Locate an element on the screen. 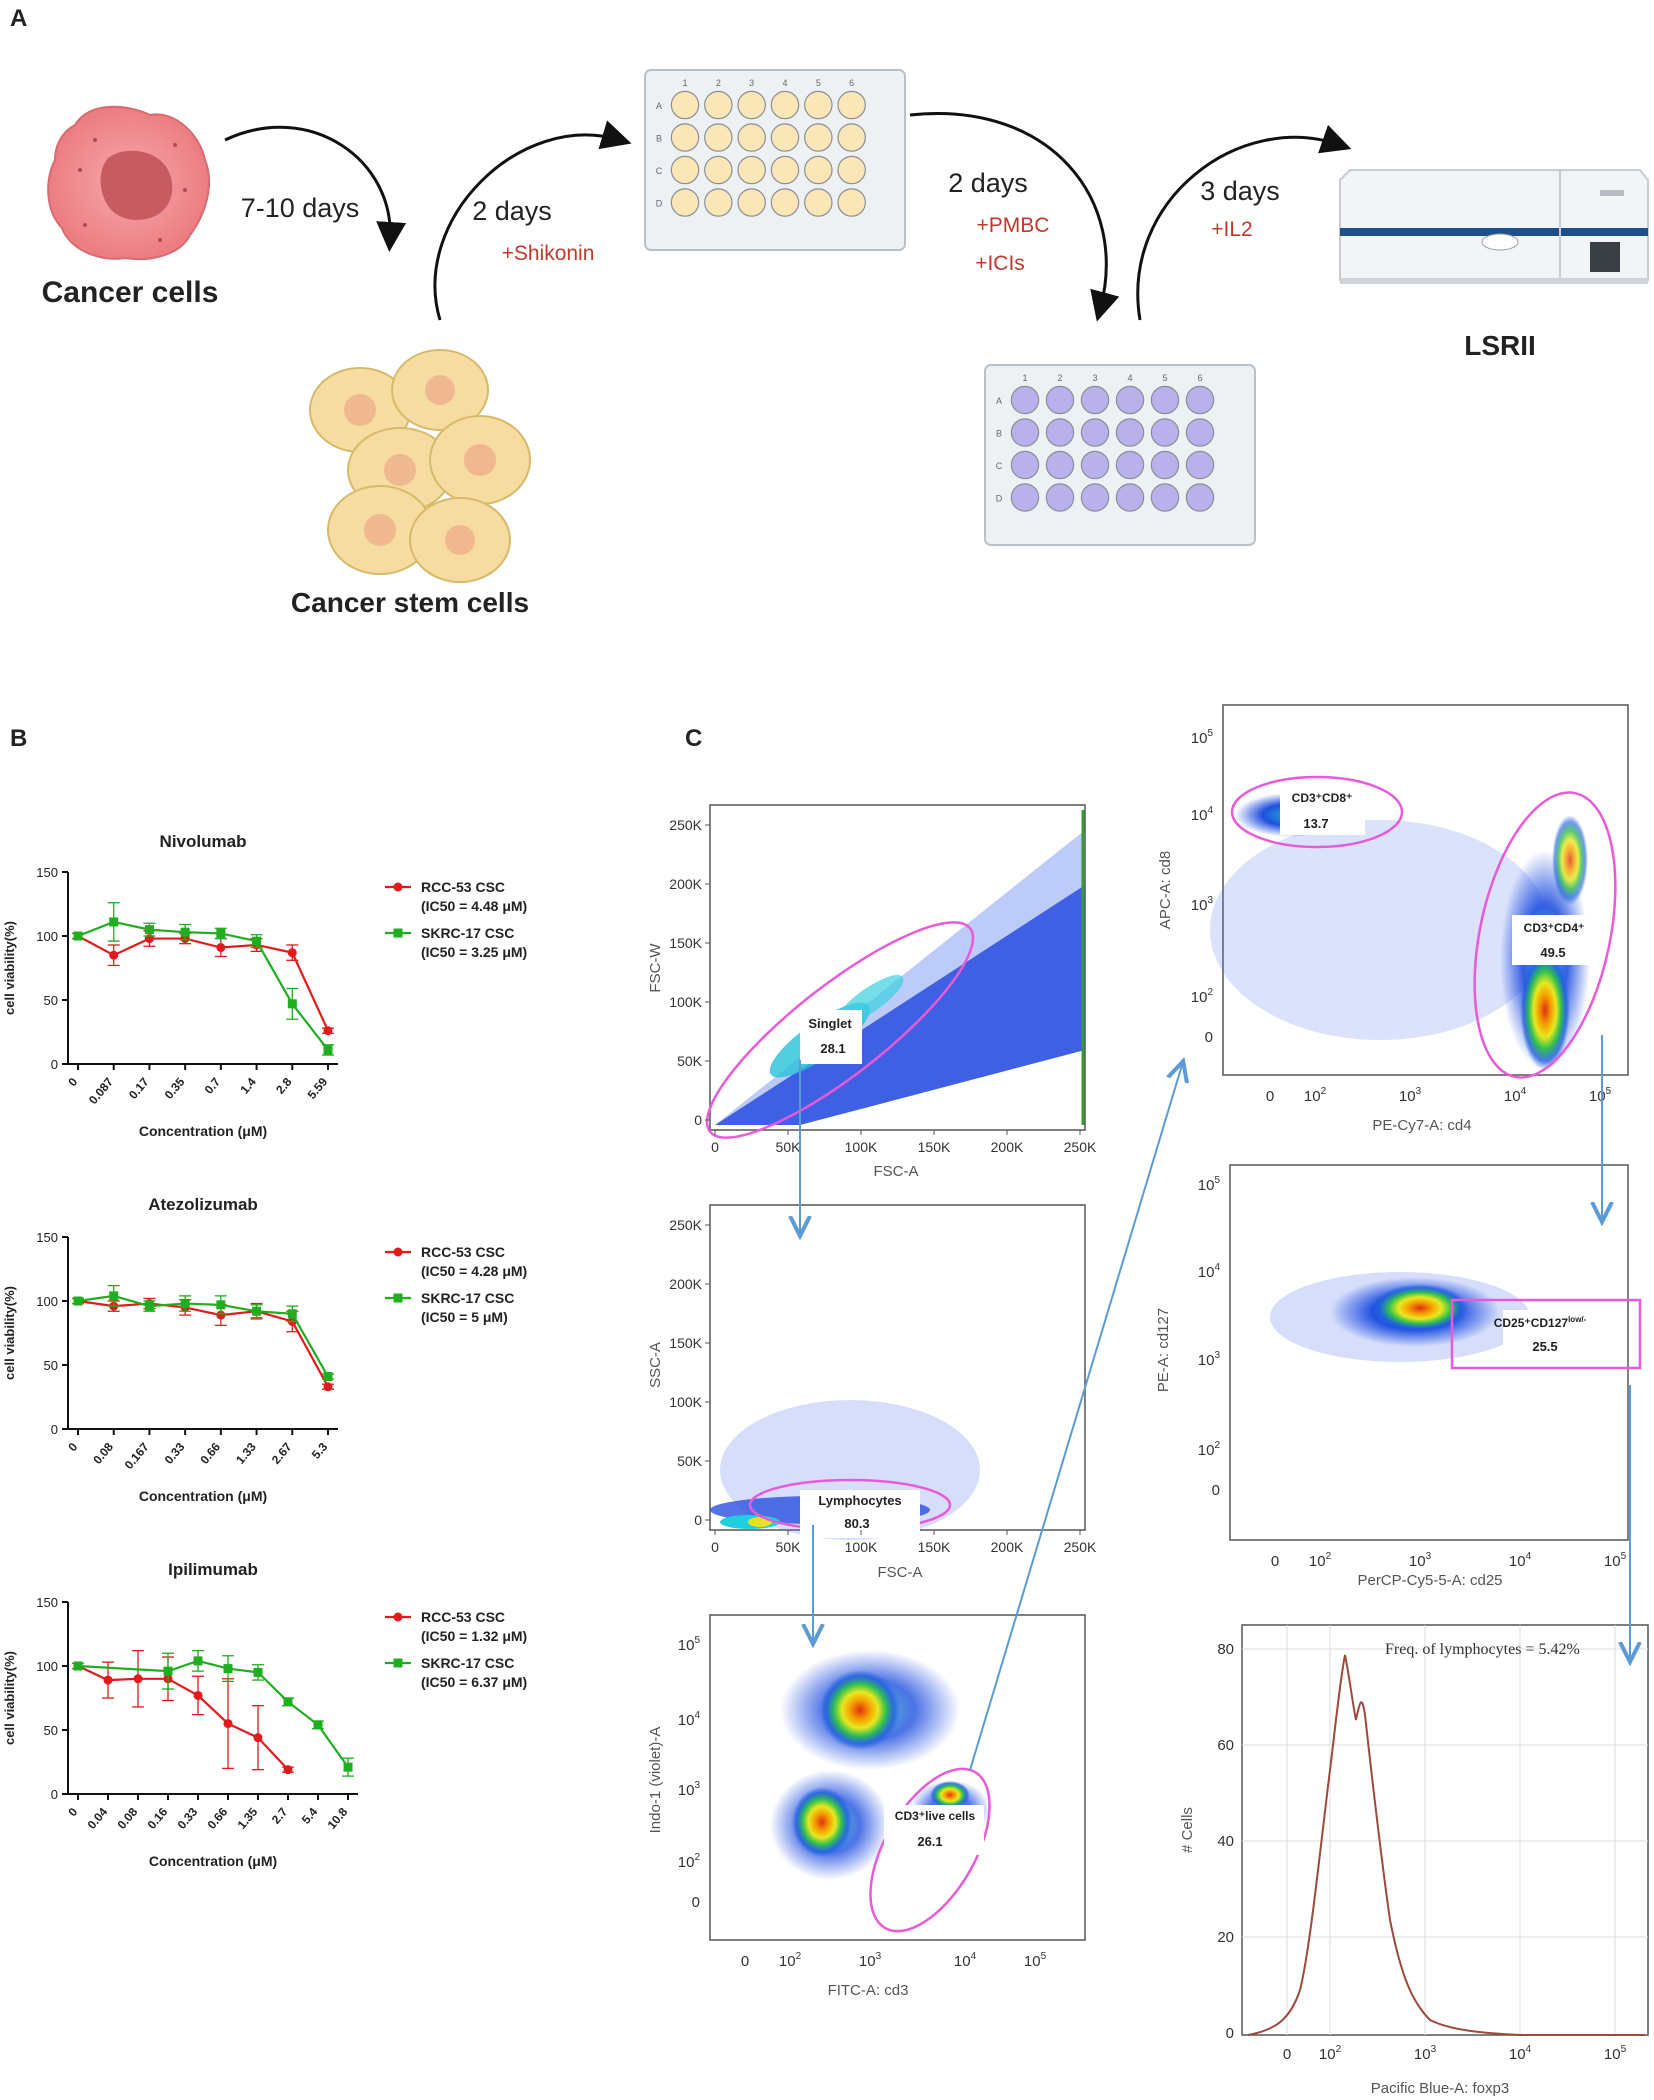  chart-title: Ipilimumab is located at coordinates (213, 1569).